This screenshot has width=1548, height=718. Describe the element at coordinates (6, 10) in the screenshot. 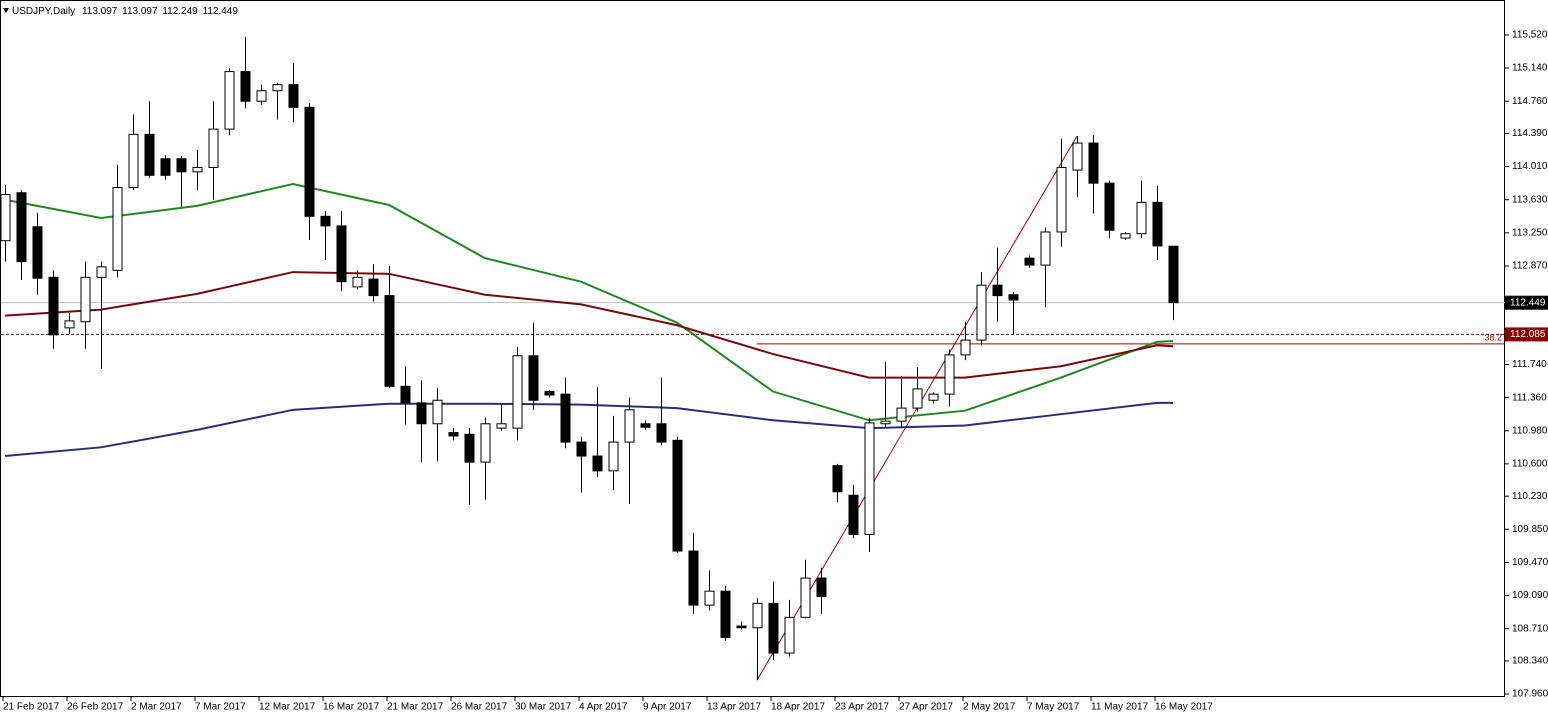

I see `menu-arrow` at that location.